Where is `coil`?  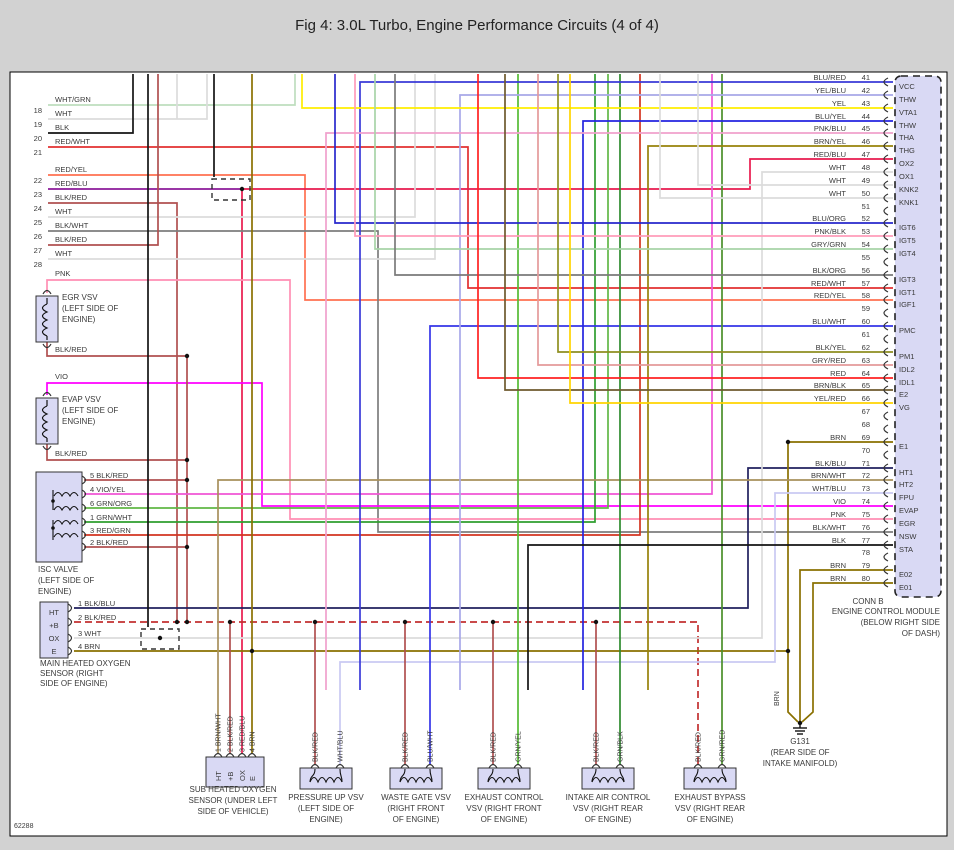
coil is located at coordinates (45, 320).